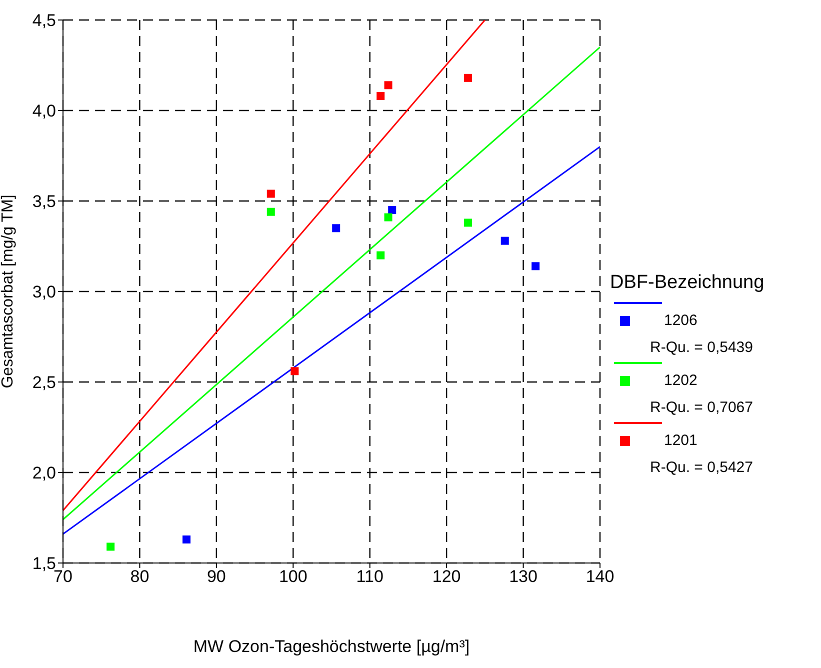  I want to click on x-tick-label: 80, so click(140, 576).